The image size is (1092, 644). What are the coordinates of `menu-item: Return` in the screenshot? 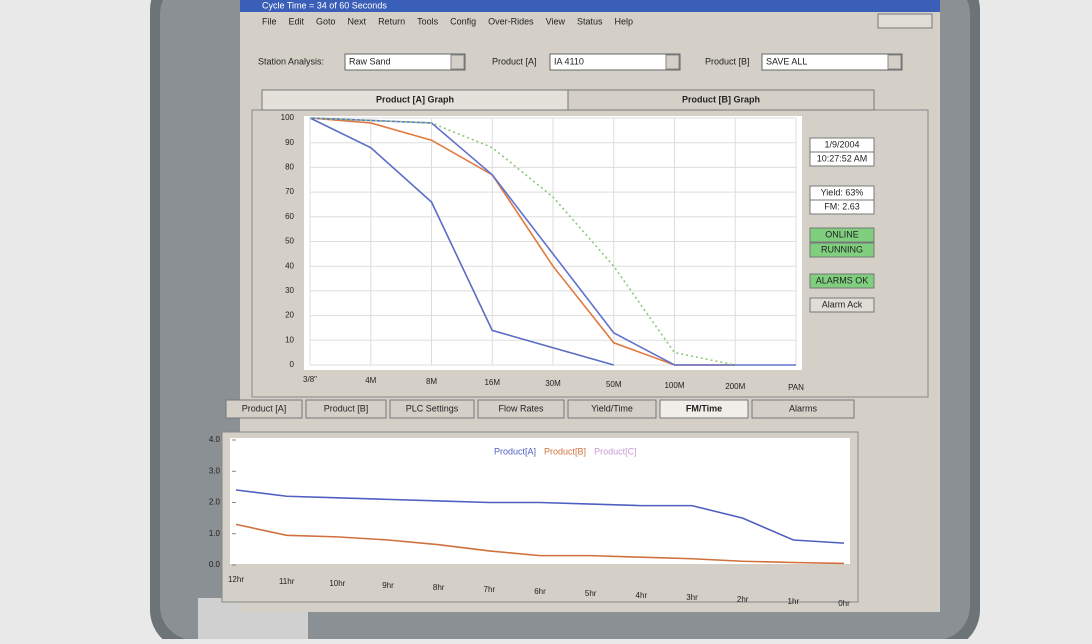 It's located at (391, 21).